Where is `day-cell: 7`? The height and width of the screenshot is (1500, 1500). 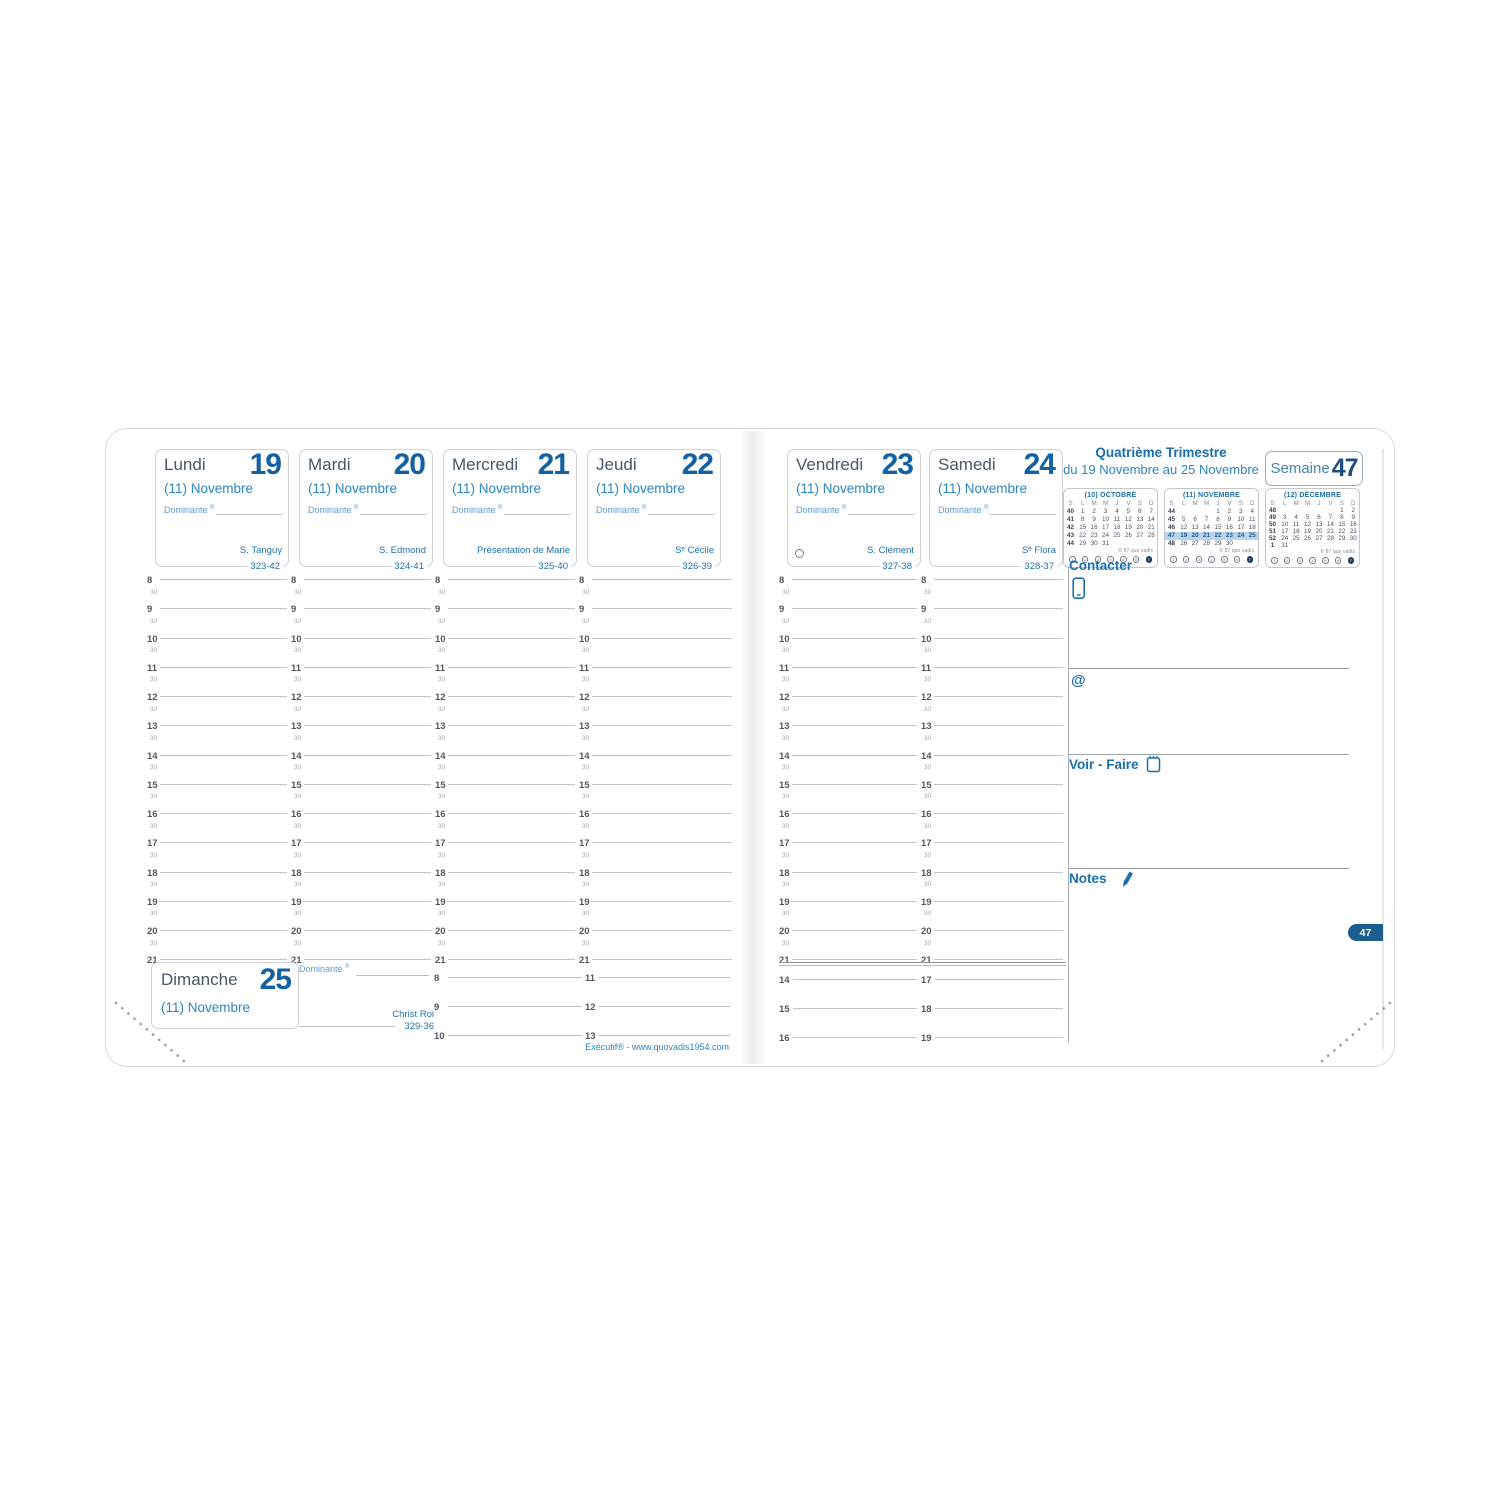 day-cell: 7 is located at coordinates (1206, 519).